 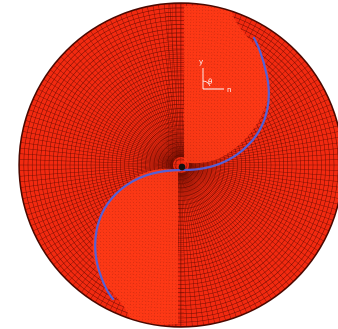 I want to click on y-axis-label: y, so click(x=201, y=62).